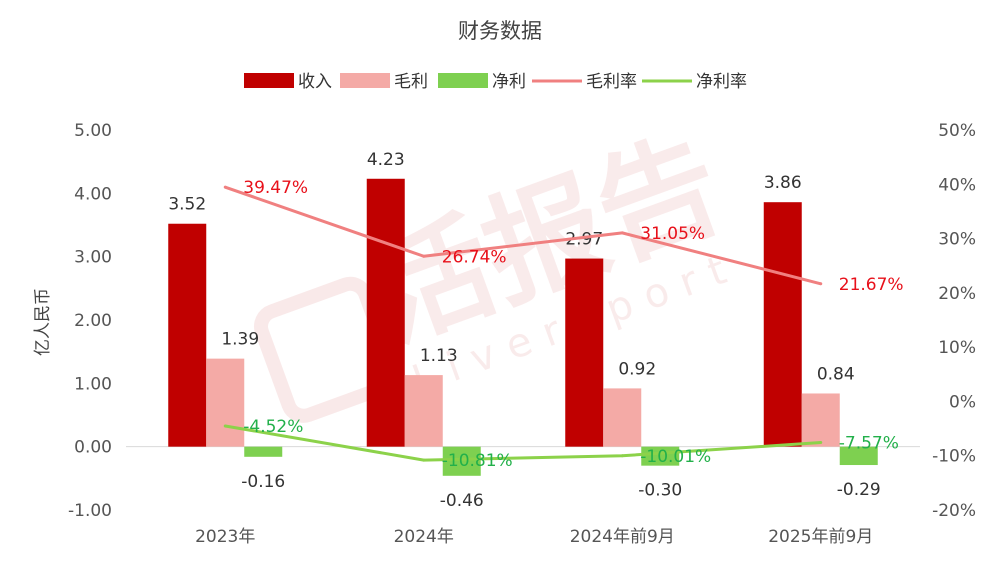  I want to click on x-tick-label: 2023年, so click(225, 537).